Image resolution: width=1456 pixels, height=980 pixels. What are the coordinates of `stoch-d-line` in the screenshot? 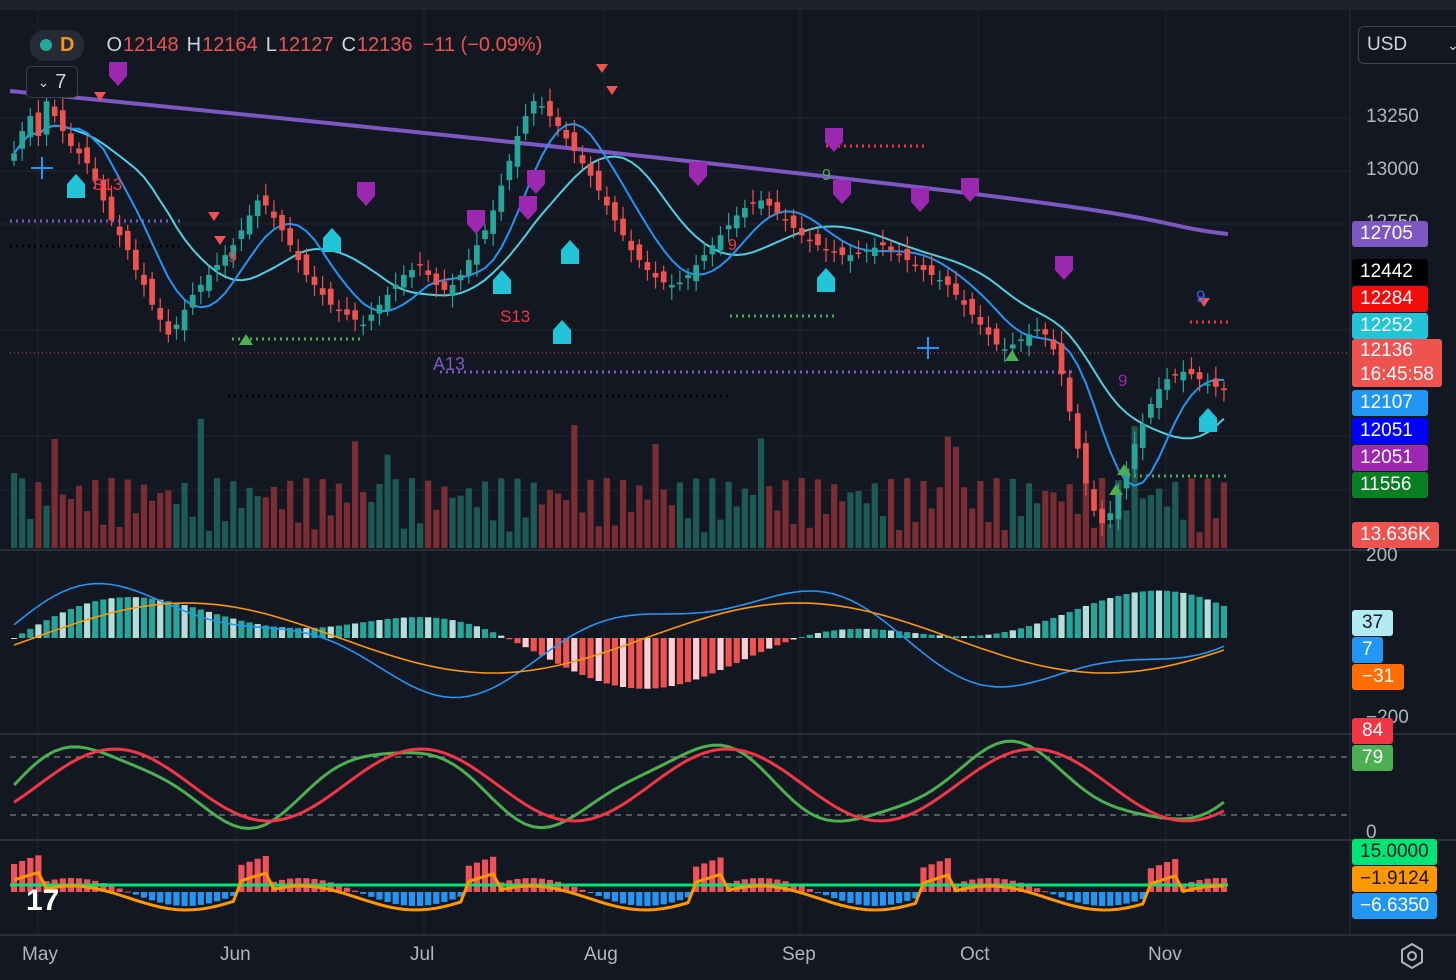 It's located at (619, 785).